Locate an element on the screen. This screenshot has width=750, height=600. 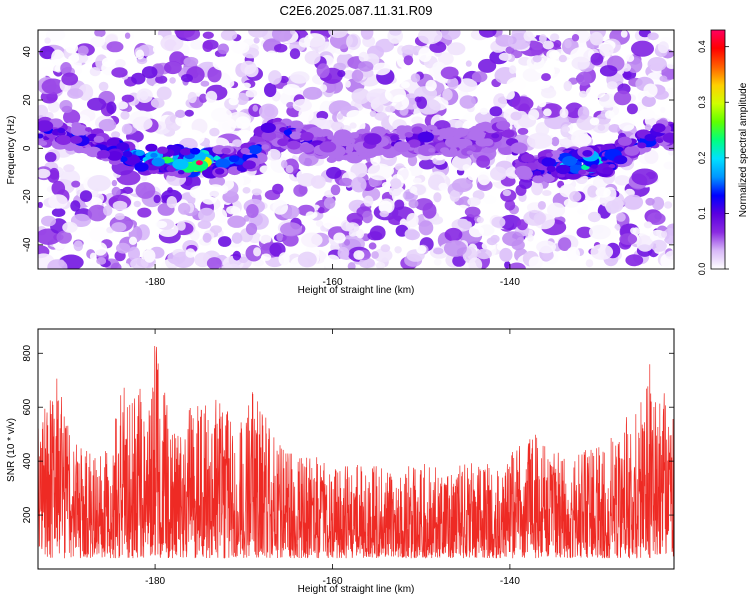
x-tick-label: -180 is located at coordinates (155, 282).